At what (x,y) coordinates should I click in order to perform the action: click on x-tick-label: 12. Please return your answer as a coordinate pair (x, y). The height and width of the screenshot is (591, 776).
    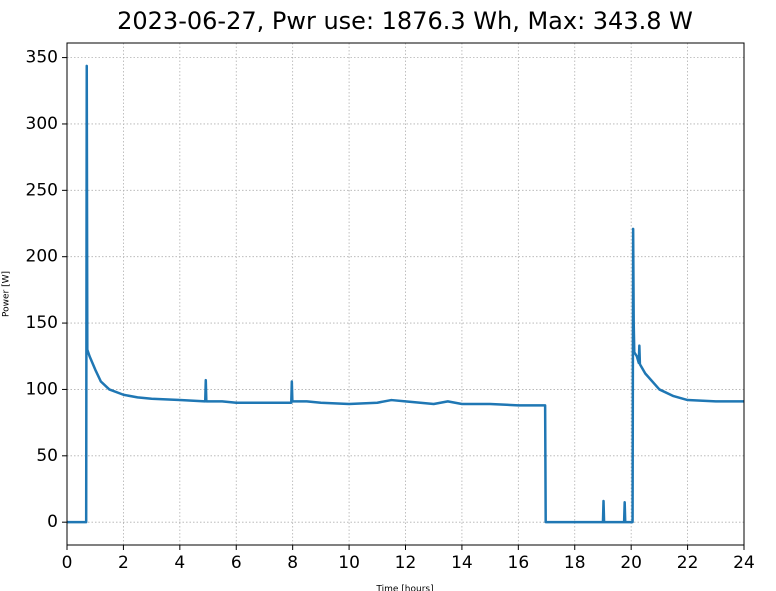
    Looking at the image, I should click on (406, 563).